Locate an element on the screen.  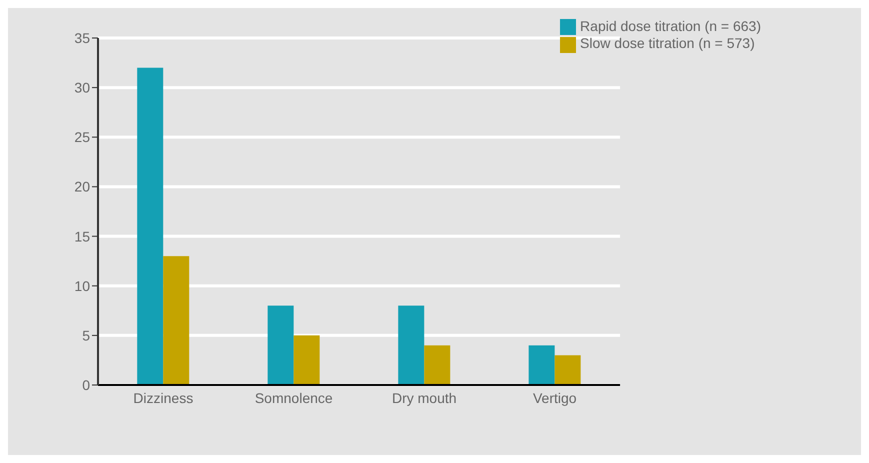
y-tick-label: 15 is located at coordinates (82, 236).